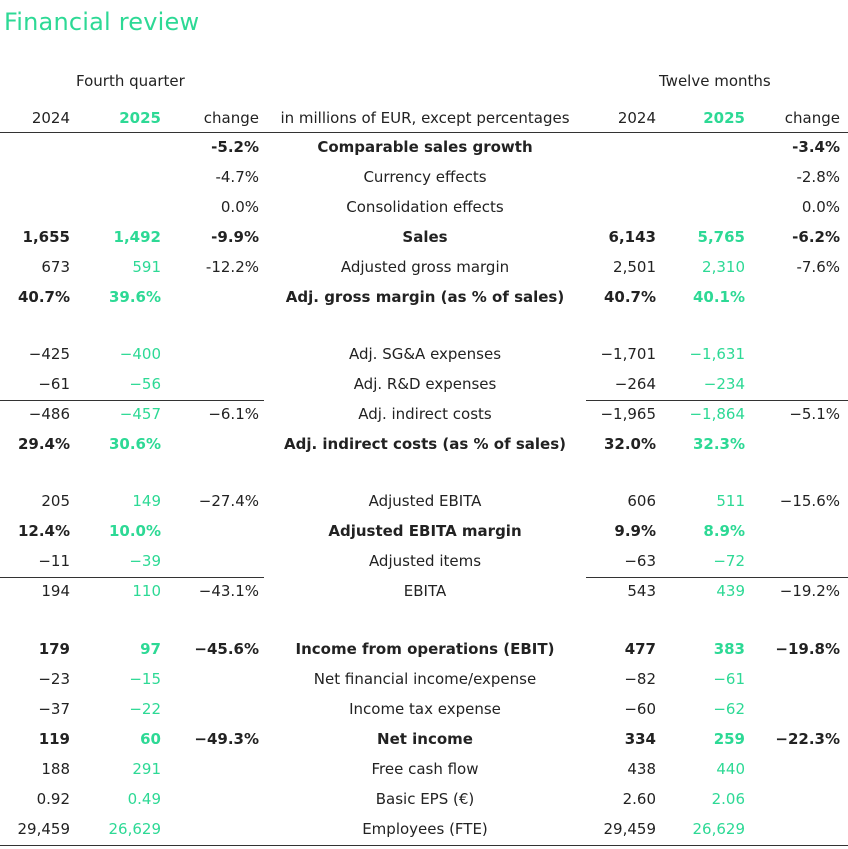 The width and height of the screenshot is (848, 849). Describe the element at coordinates (132, 577) in the screenshot. I see `subtotal-divider-q-ebita` at that location.